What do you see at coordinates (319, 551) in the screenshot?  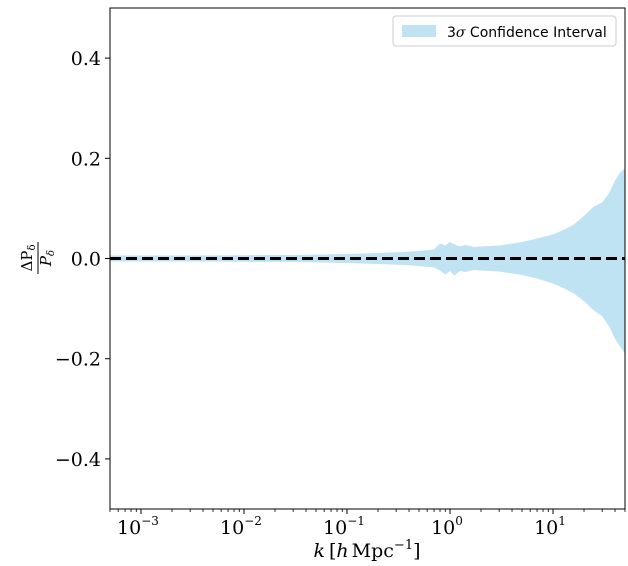 I see `x-axis-var: k` at bounding box center [319, 551].